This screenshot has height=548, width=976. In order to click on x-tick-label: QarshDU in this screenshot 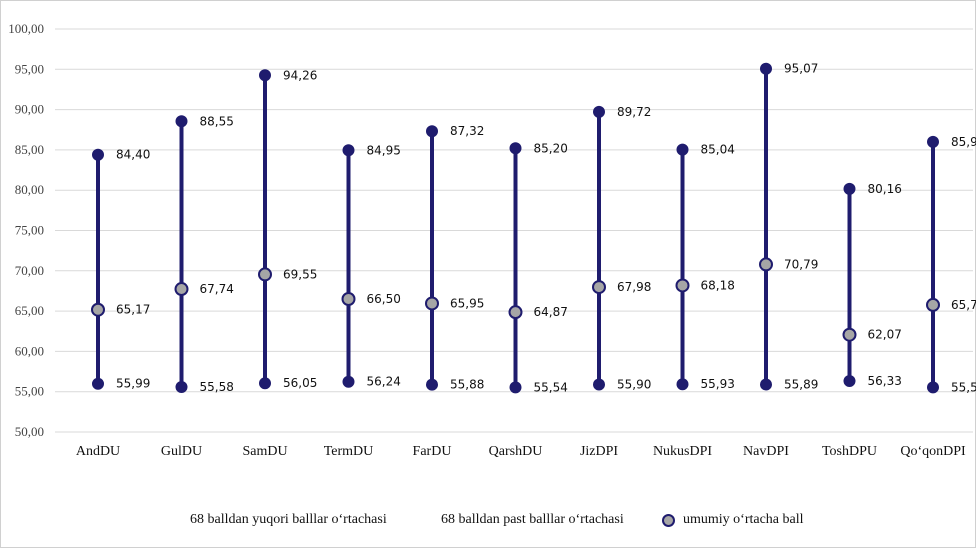, I will do `click(516, 451)`.